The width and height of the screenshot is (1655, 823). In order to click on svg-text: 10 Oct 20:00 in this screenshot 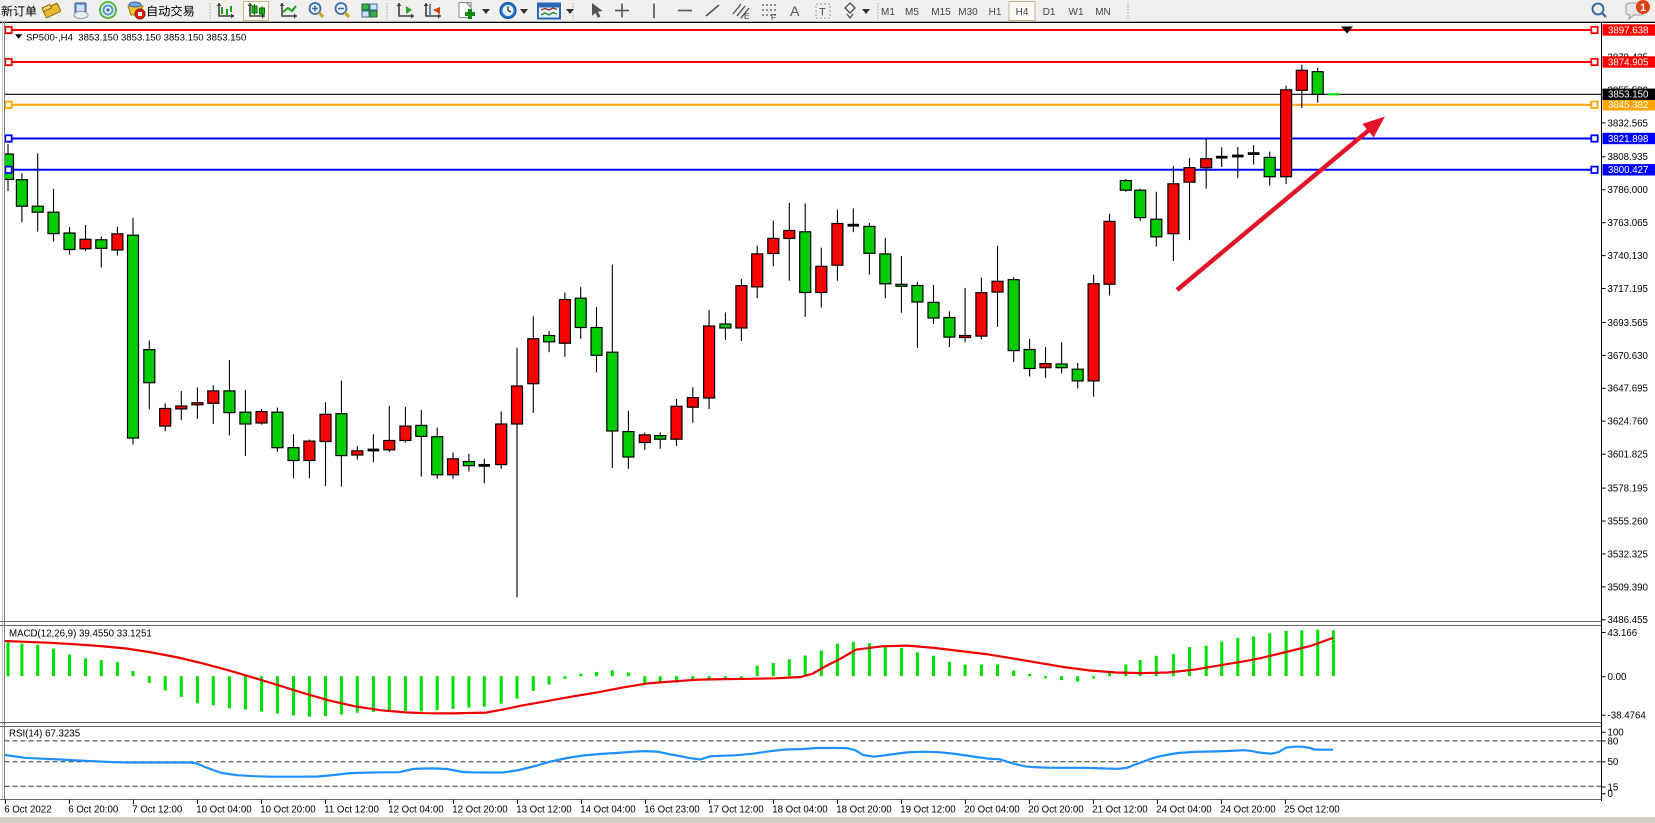, I will do `click(288, 810)`.